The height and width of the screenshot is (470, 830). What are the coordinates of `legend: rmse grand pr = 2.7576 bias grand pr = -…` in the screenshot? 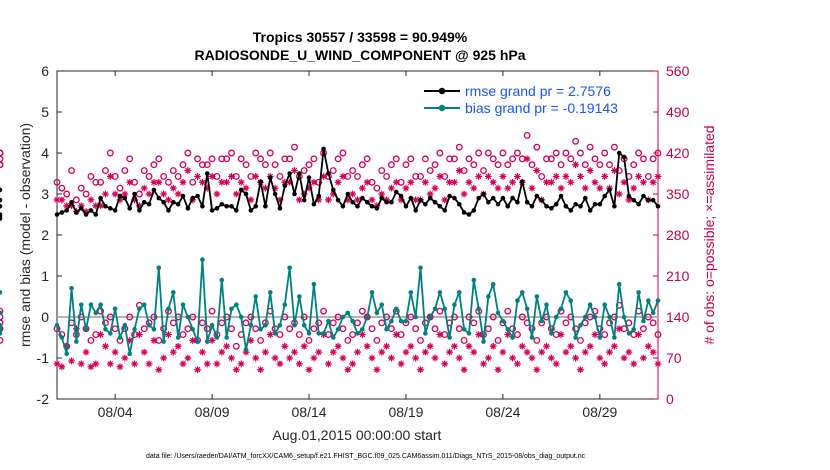 It's located at (521, 99).